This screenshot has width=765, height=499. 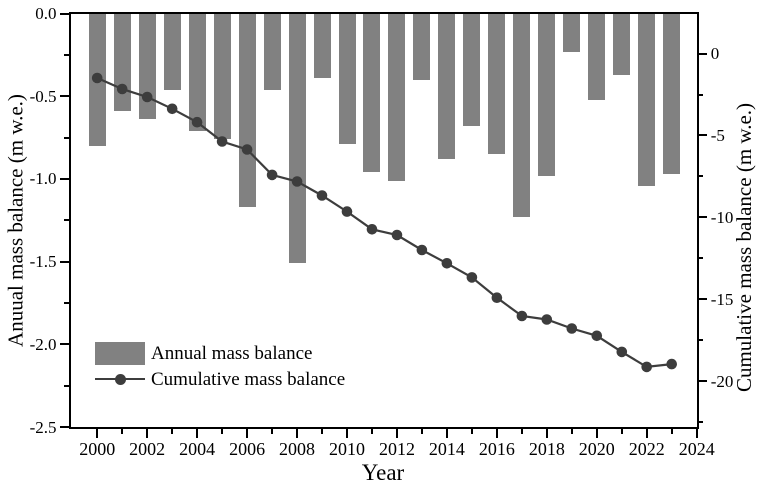 What do you see at coordinates (572, 328) in the screenshot?
I see `cumulative-point-2019` at bounding box center [572, 328].